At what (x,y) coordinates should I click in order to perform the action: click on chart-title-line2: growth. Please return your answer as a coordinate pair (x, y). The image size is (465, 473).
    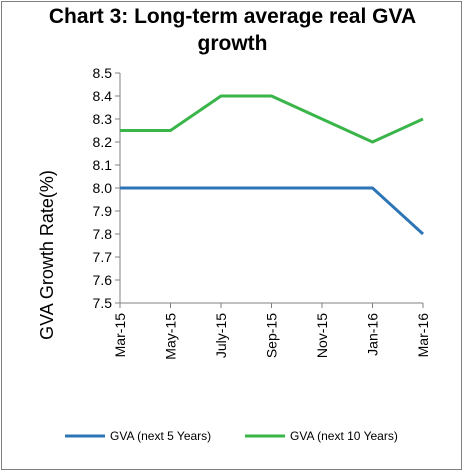
    Looking at the image, I should click on (232, 43).